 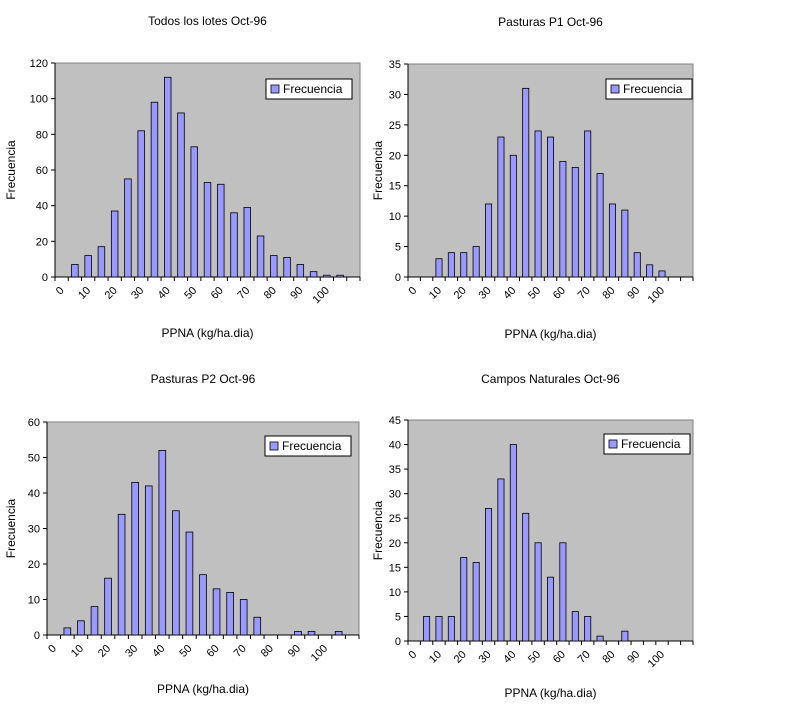 What do you see at coordinates (45, 278) in the screenshot?
I see `y-tick-label: 0` at bounding box center [45, 278].